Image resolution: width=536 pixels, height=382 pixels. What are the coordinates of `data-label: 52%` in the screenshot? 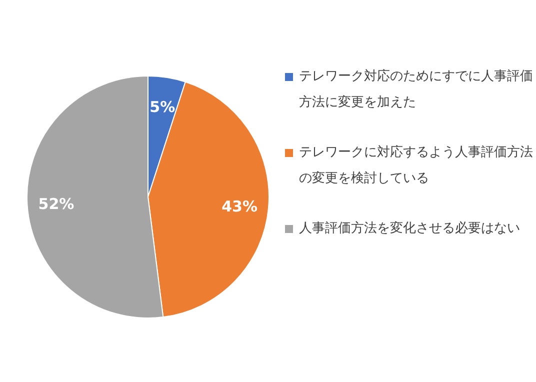 It's located at (56, 203).